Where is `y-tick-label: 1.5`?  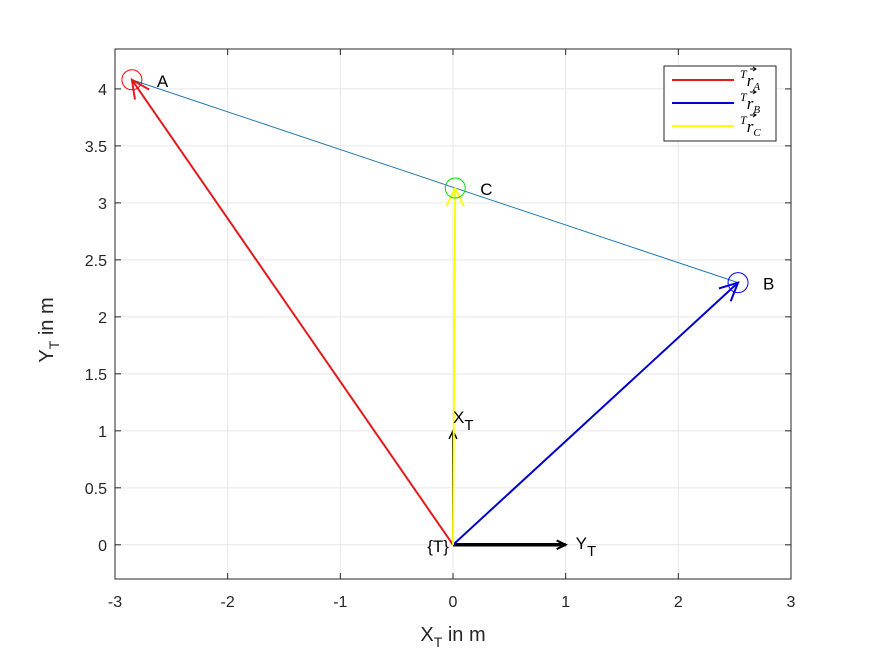 y-tick-label: 1.5 is located at coordinates (96, 375).